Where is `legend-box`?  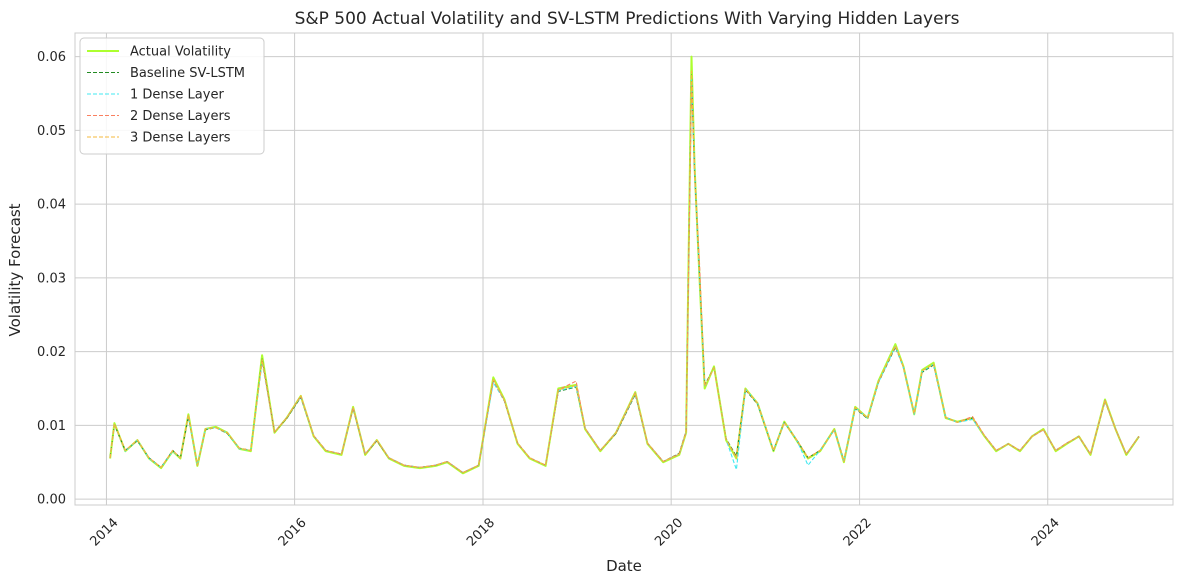
legend-box is located at coordinates (172, 96).